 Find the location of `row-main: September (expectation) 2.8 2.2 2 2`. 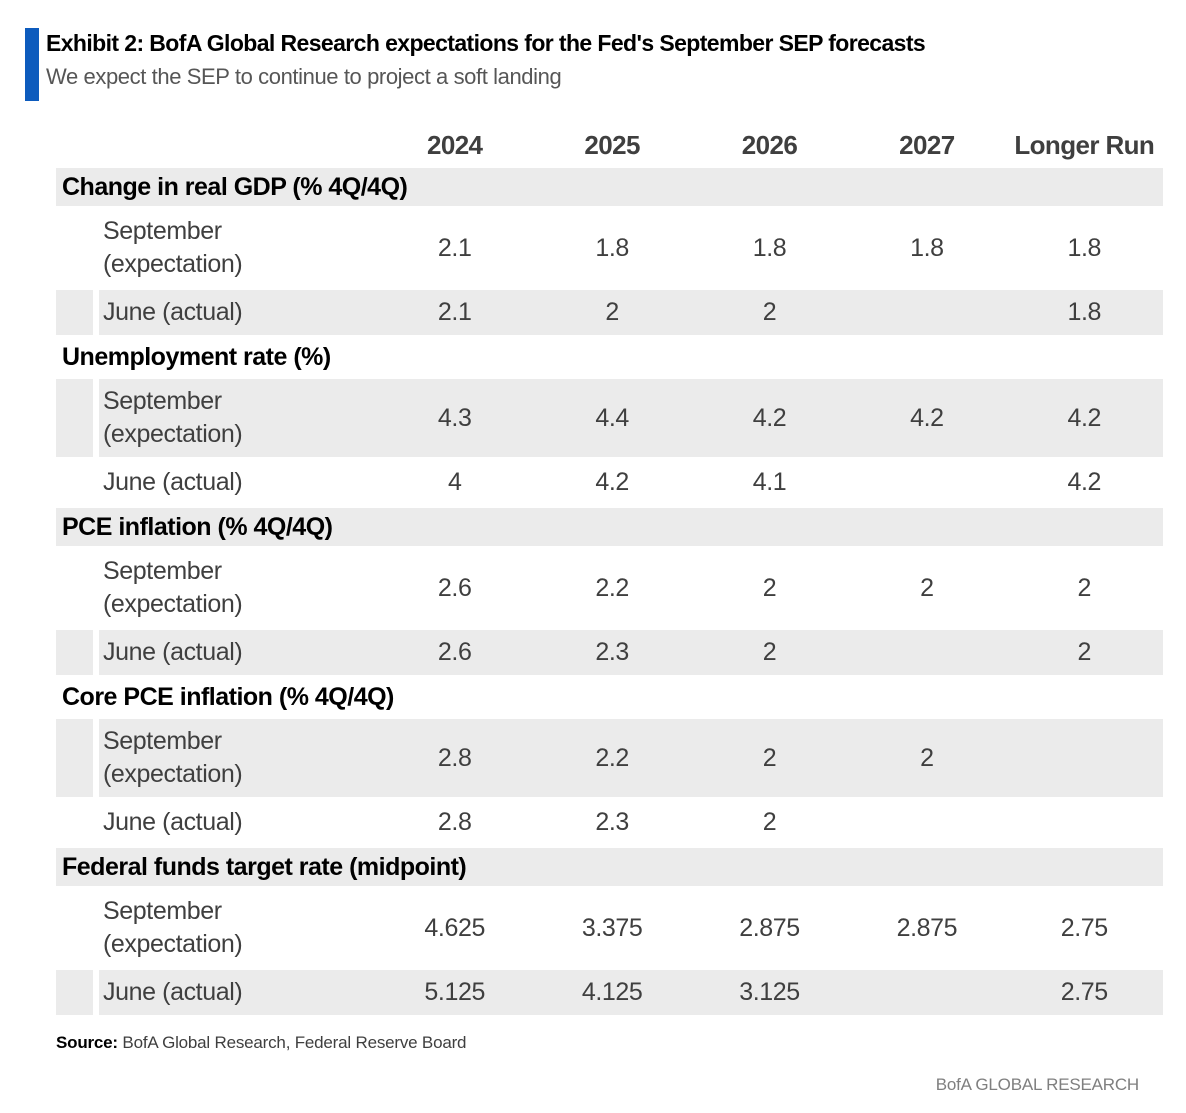

row-main: September (expectation) 2.8 2.2 2 2 is located at coordinates (631, 758).